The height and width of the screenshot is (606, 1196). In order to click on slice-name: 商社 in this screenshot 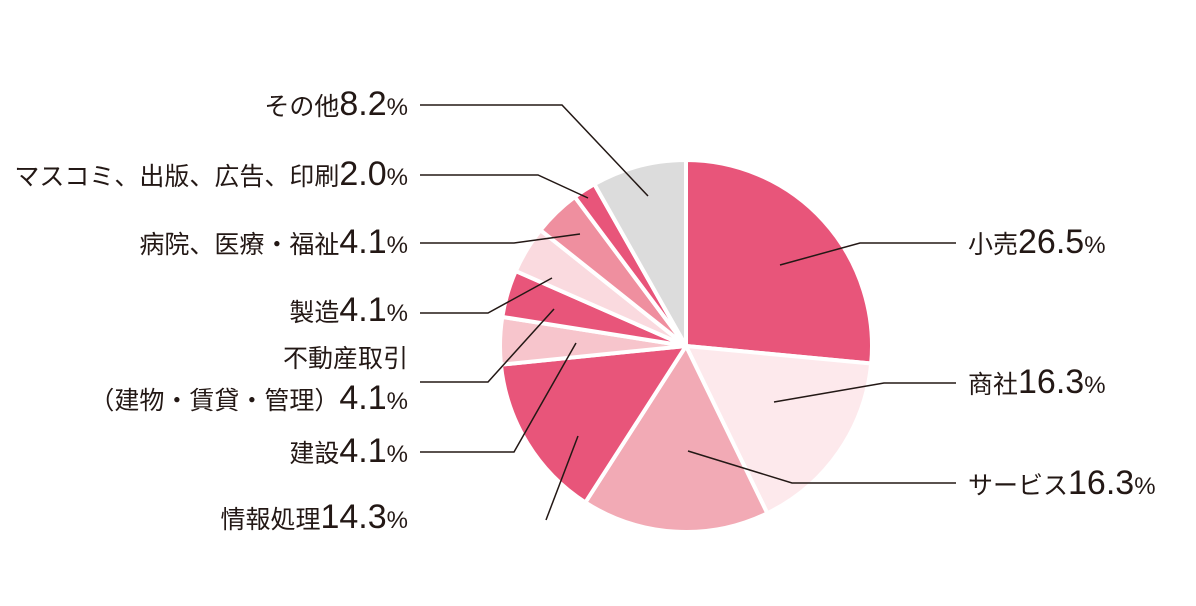, I will do `click(993, 385)`.